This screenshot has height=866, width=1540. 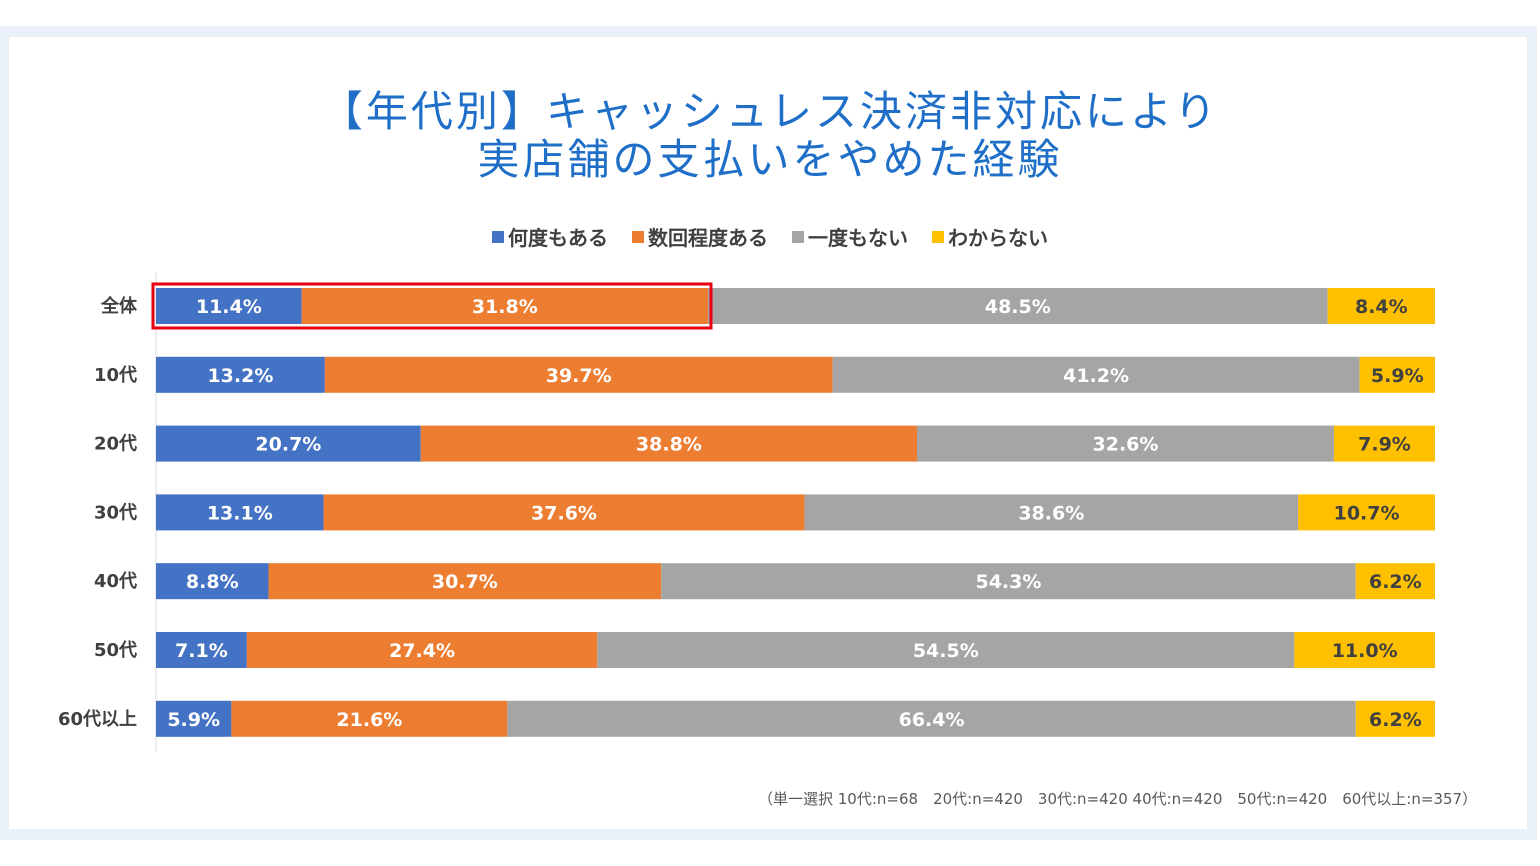 I want to click on highlight-box, so click(x=432, y=306).